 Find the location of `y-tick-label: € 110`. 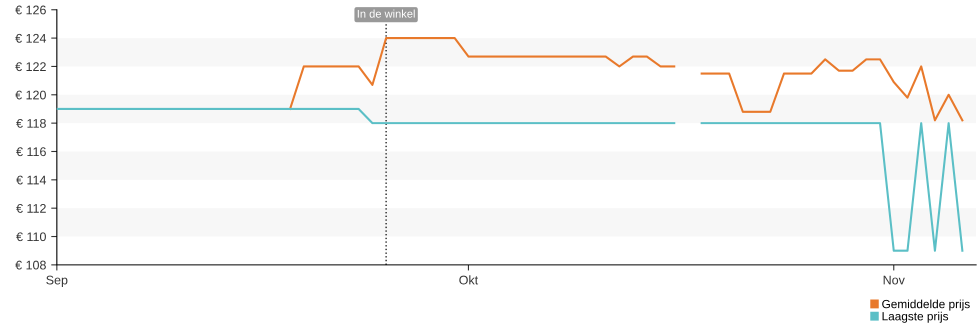

y-tick-label: € 110 is located at coordinates (31, 237).